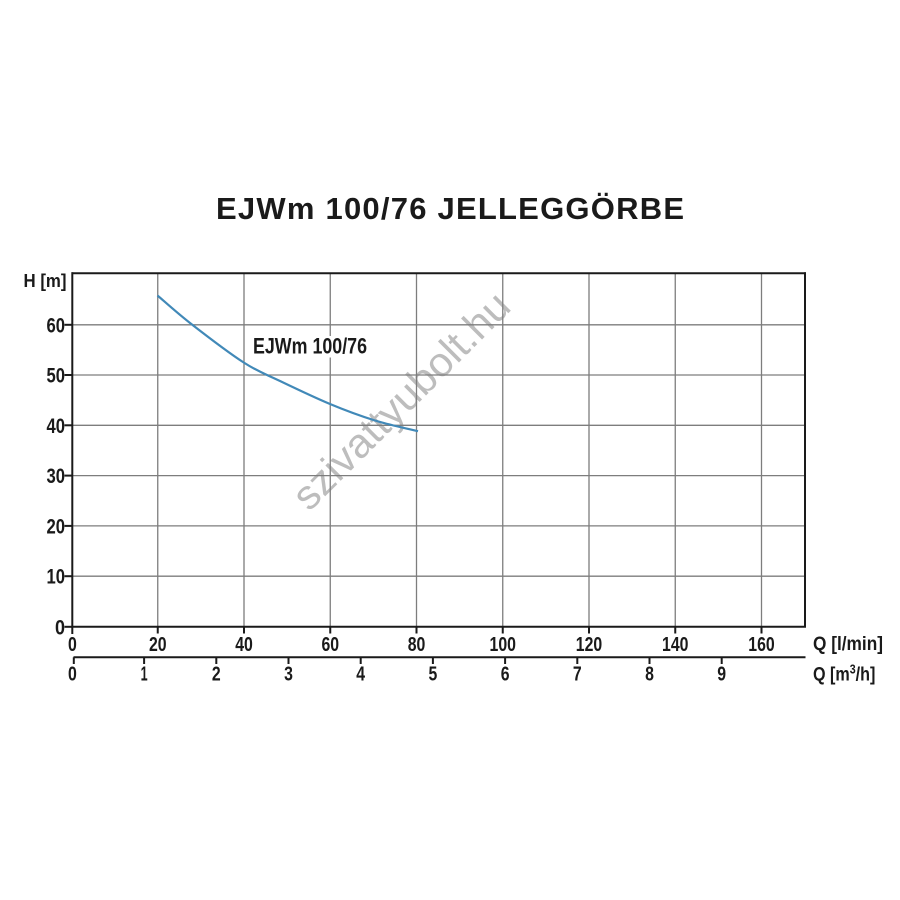 Image resolution: width=900 pixels, height=900 pixels. What do you see at coordinates (577, 675) in the screenshot?
I see `svg-text: 7` at bounding box center [577, 675].